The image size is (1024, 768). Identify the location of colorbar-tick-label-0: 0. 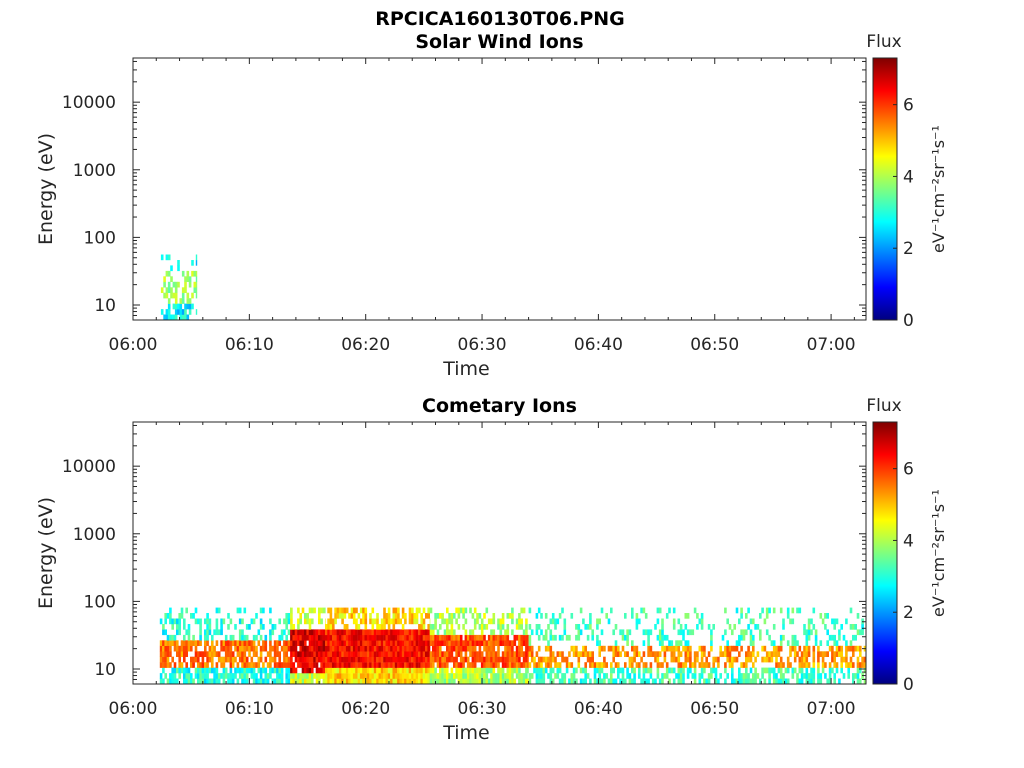
(908, 321).